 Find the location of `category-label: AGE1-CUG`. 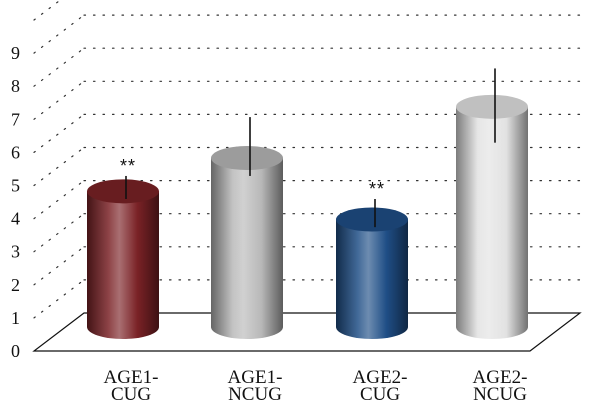

category-label: AGE1-CUG is located at coordinates (131, 386).